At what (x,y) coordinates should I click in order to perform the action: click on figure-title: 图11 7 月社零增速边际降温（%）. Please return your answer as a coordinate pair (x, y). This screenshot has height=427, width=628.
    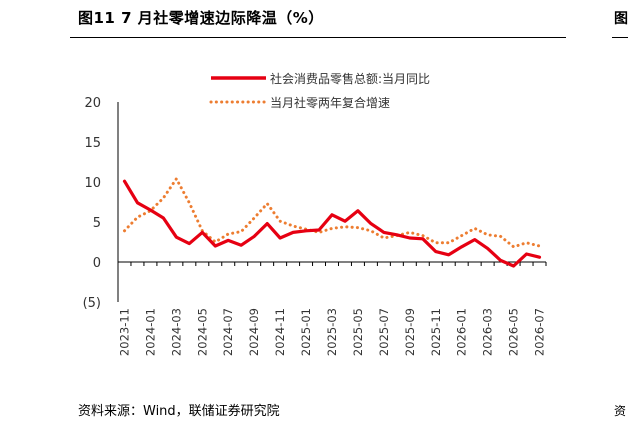
    Looking at the image, I should click on (201, 18).